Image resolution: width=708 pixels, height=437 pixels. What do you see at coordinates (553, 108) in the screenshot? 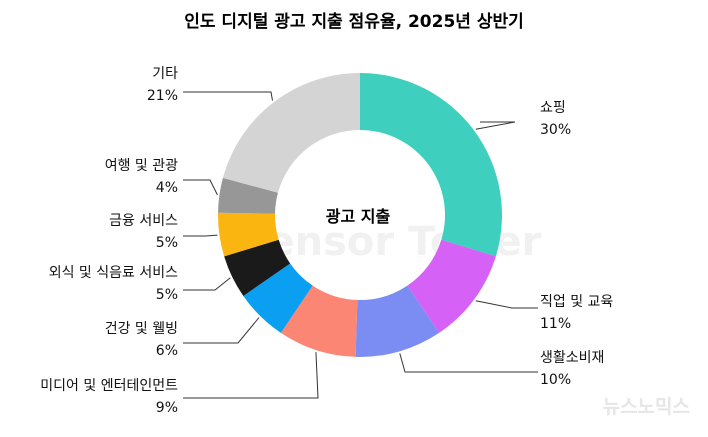
I see `slice-label: 쇼핑` at bounding box center [553, 108].